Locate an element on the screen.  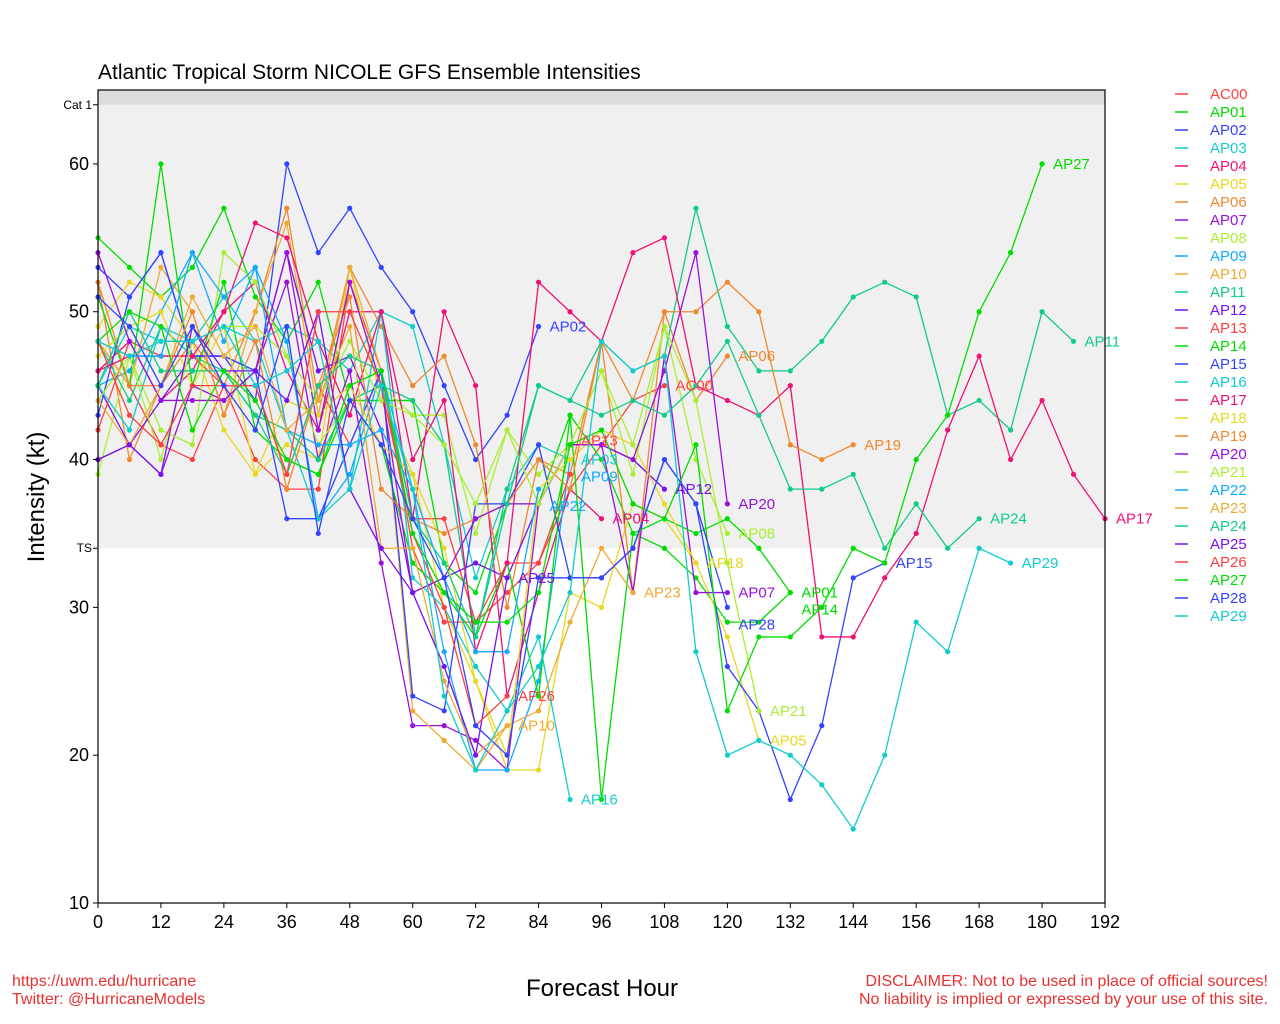
legend-item: AP17 is located at coordinates (1211, 400).